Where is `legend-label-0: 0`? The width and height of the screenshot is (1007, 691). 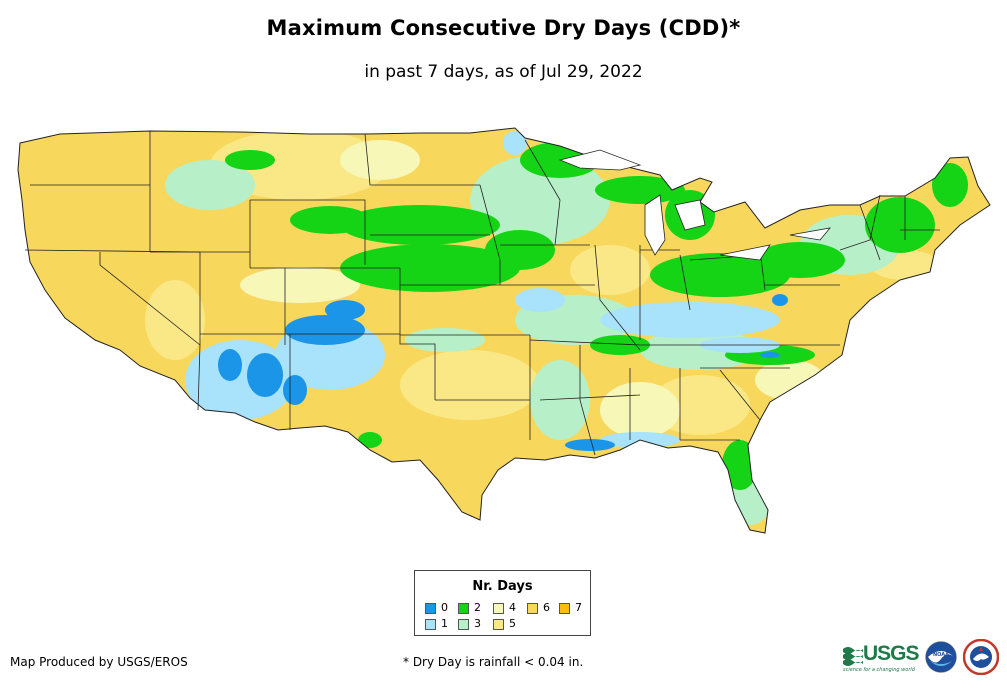 legend-label-0: 0 is located at coordinates (444, 607).